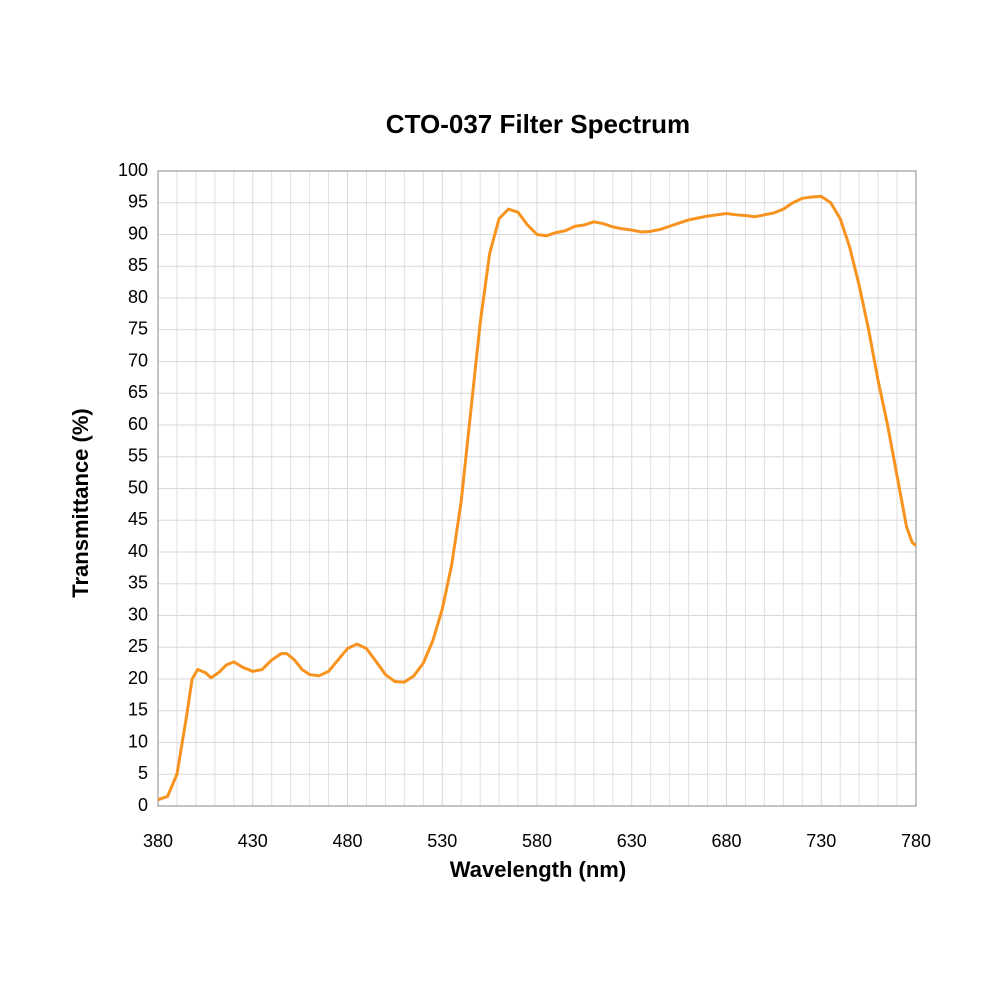 The image size is (1000, 1005). I want to click on y-tick-label: 15, so click(138, 710).